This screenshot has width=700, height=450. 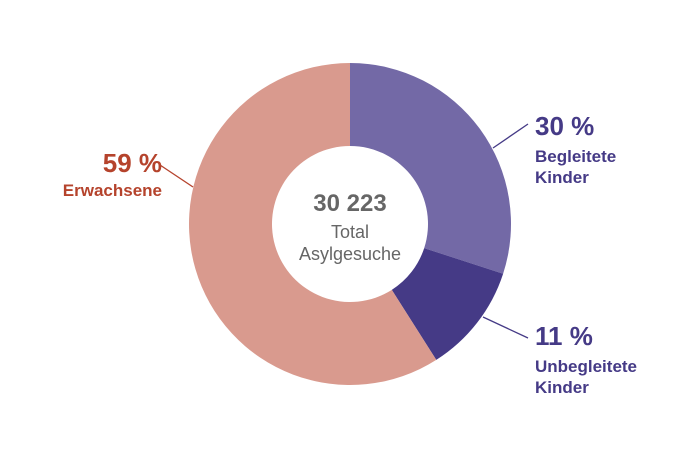 What do you see at coordinates (564, 126) in the screenshot?
I see `label-begleitete-pct: 30 %` at bounding box center [564, 126].